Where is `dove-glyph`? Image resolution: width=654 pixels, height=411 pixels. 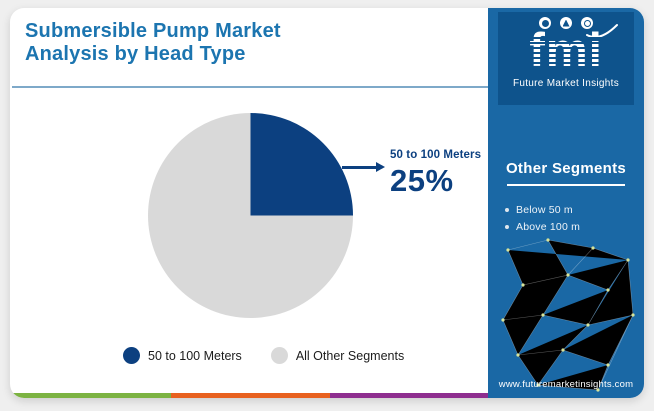 dove-glyph is located at coordinates (545, 23).